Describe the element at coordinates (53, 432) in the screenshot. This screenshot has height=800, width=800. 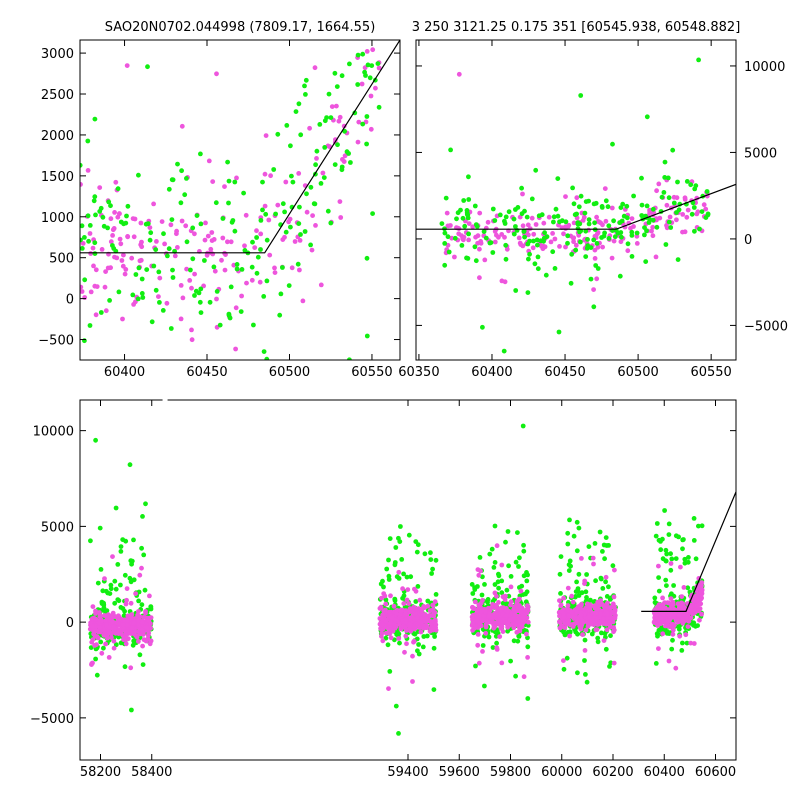
I see `y-tick-label: 10000` at that location.